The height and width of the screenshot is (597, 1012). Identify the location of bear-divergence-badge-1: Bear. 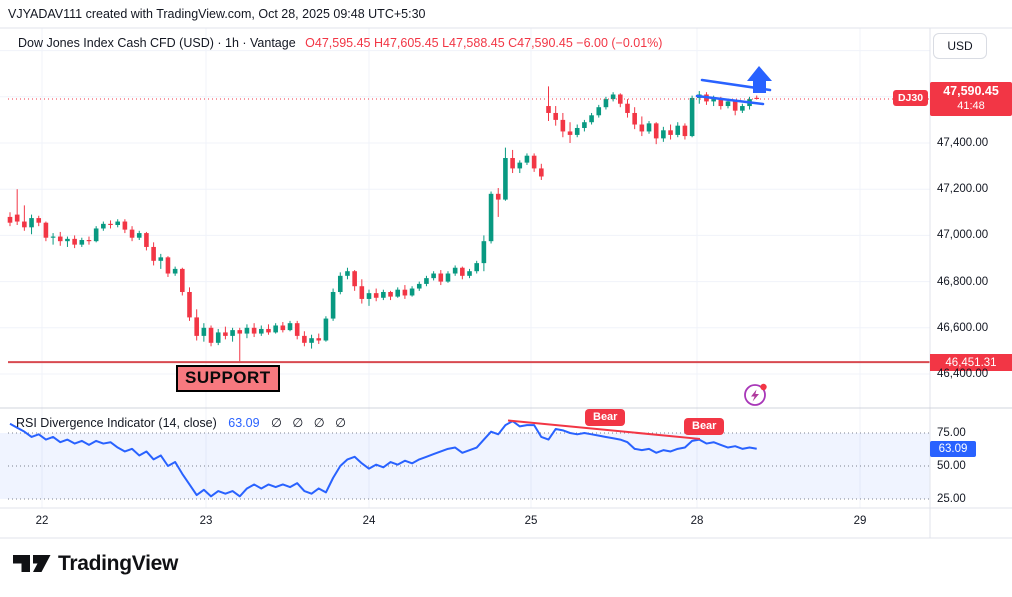
(605, 417).